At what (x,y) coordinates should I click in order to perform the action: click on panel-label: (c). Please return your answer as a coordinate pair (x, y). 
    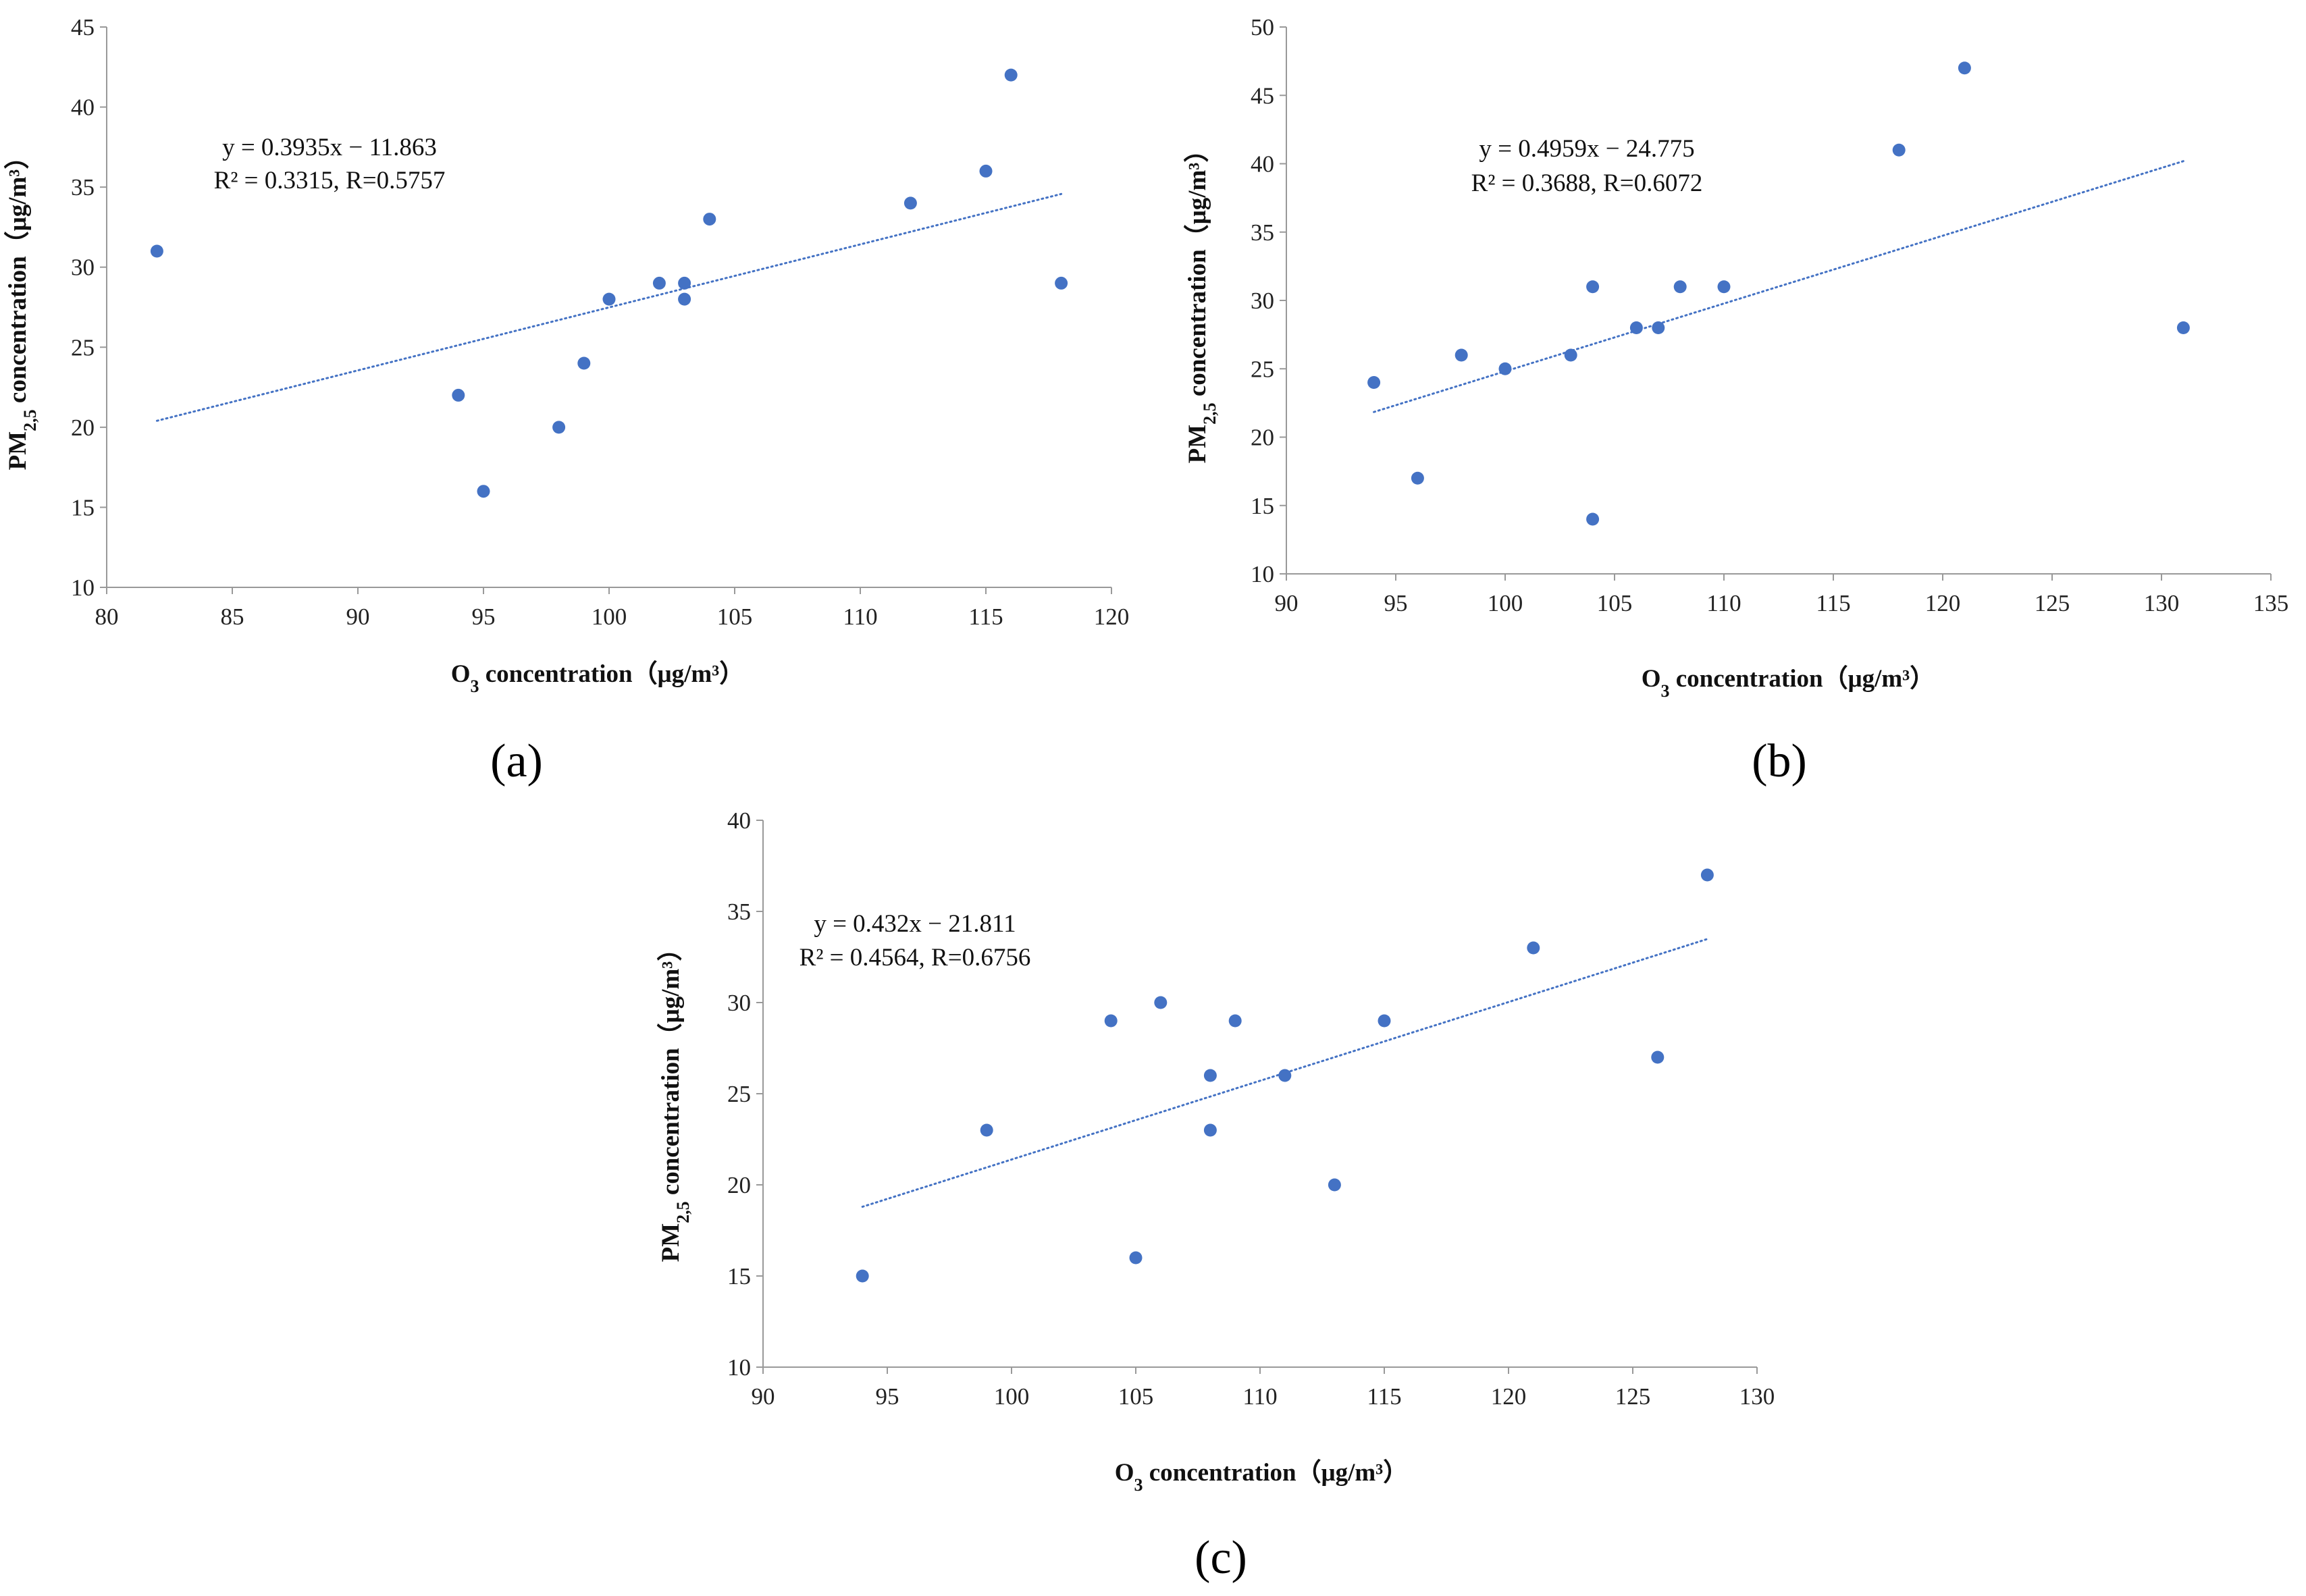
    Looking at the image, I should click on (1221, 1558).